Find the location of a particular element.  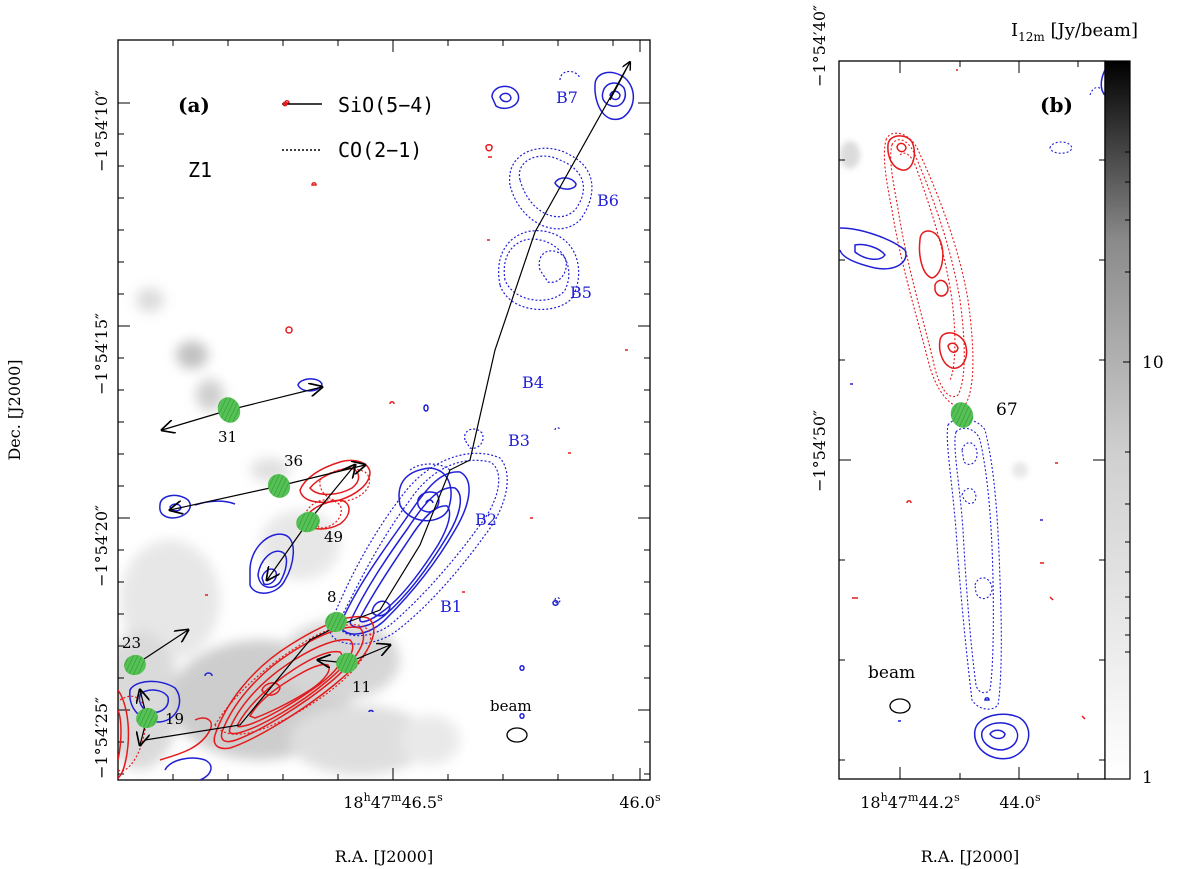

a-y-tick-25: −1°54′25″ is located at coordinates (101, 738).